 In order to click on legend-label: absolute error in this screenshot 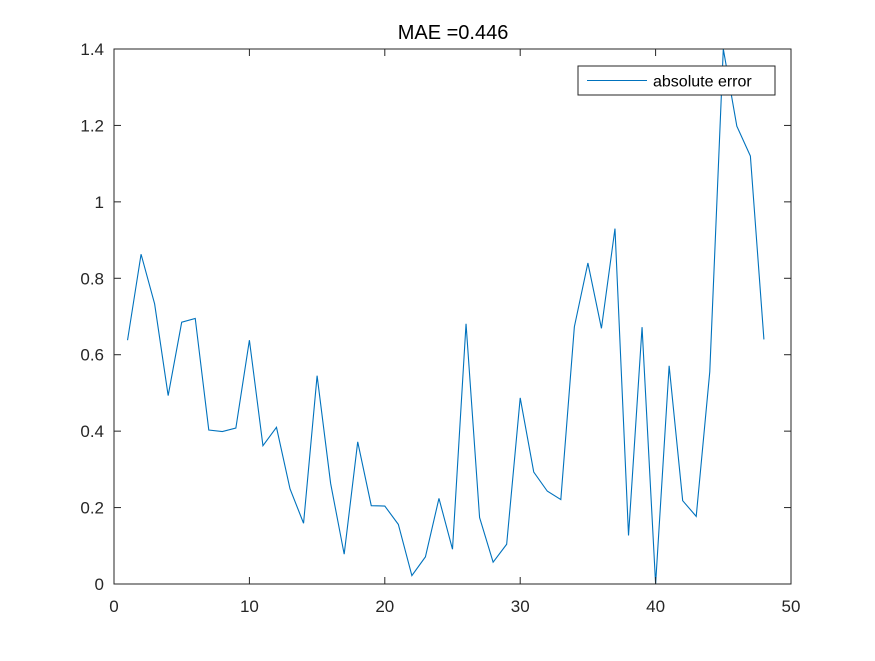, I will do `click(702, 82)`.